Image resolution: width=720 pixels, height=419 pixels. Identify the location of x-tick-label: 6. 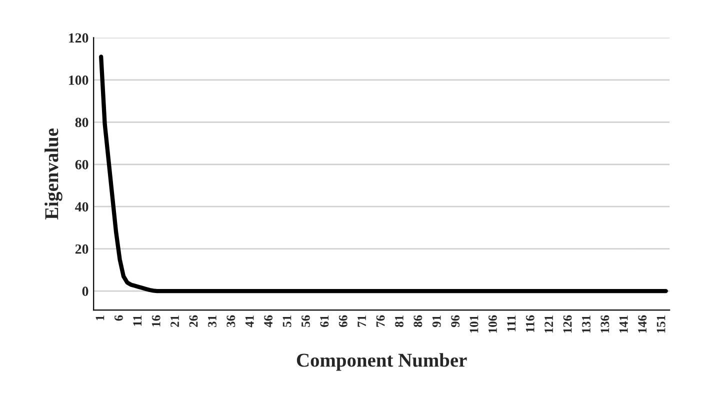
(118, 318).